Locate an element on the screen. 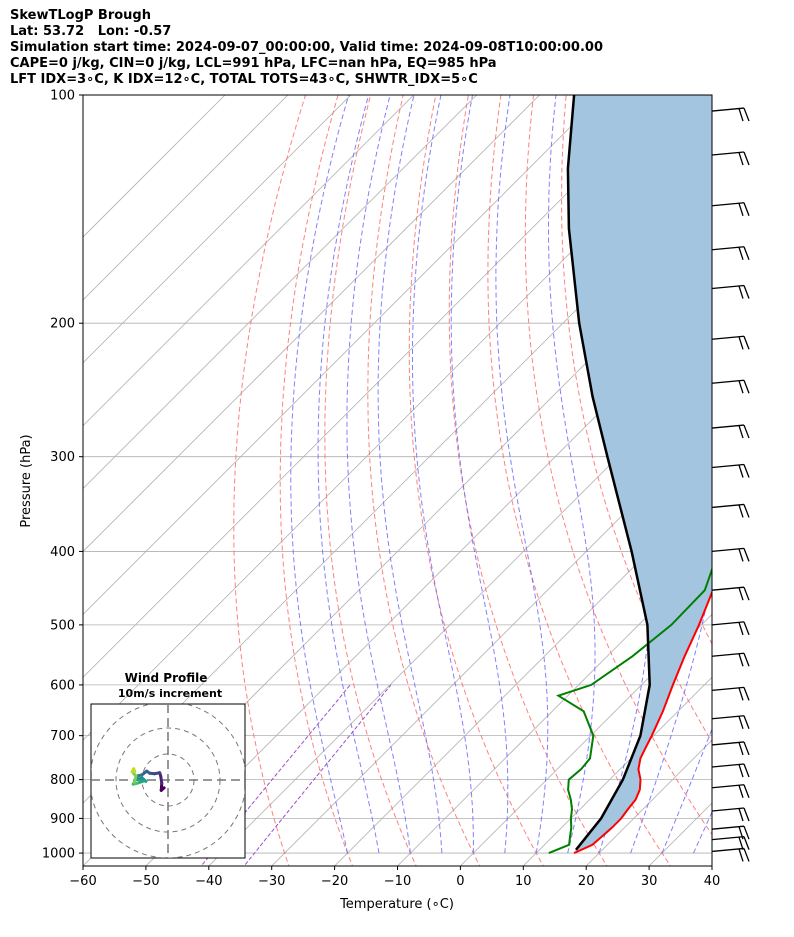 This screenshot has height=937, width=794. x-tick-label: −40 is located at coordinates (208, 881).